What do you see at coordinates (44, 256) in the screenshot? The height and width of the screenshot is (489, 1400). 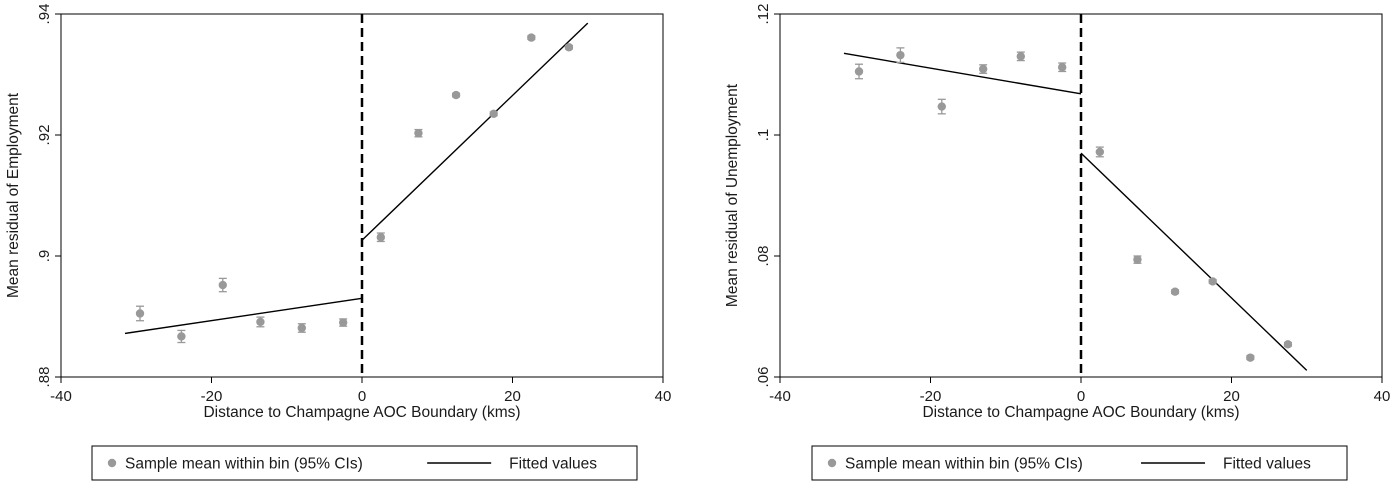 I see `chart1-y-tick-label: .9` at bounding box center [44, 256].